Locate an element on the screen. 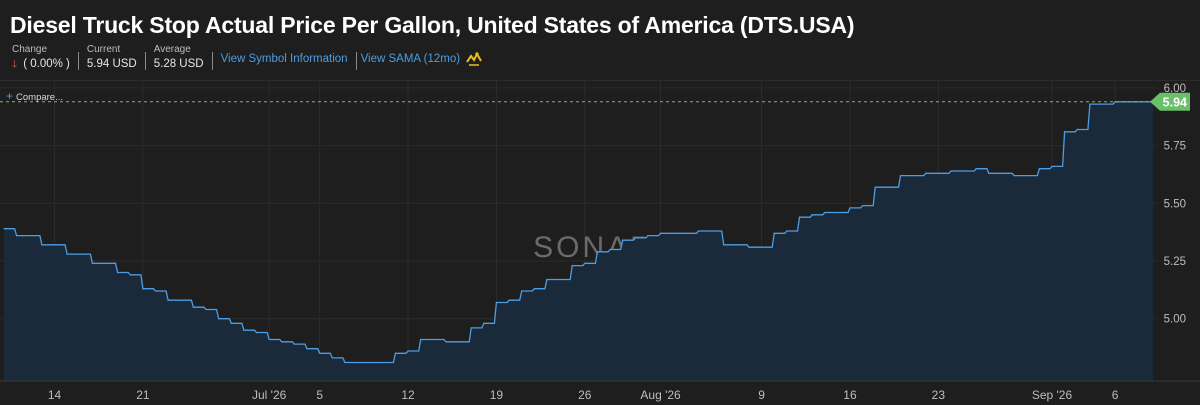 Image resolution: width=1200 pixels, height=405 pixels. x-tick-label: Aug '26 is located at coordinates (660, 395).